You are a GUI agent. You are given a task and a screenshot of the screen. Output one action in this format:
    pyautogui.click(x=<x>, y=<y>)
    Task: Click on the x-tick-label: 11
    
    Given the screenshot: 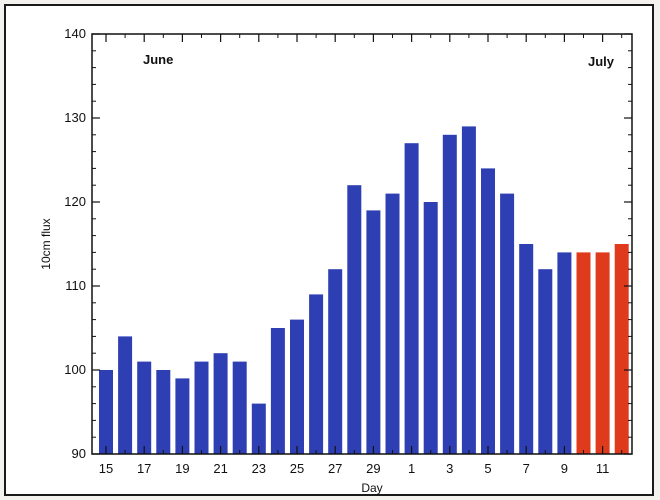 What is the action you would take?
    pyautogui.click(x=603, y=468)
    